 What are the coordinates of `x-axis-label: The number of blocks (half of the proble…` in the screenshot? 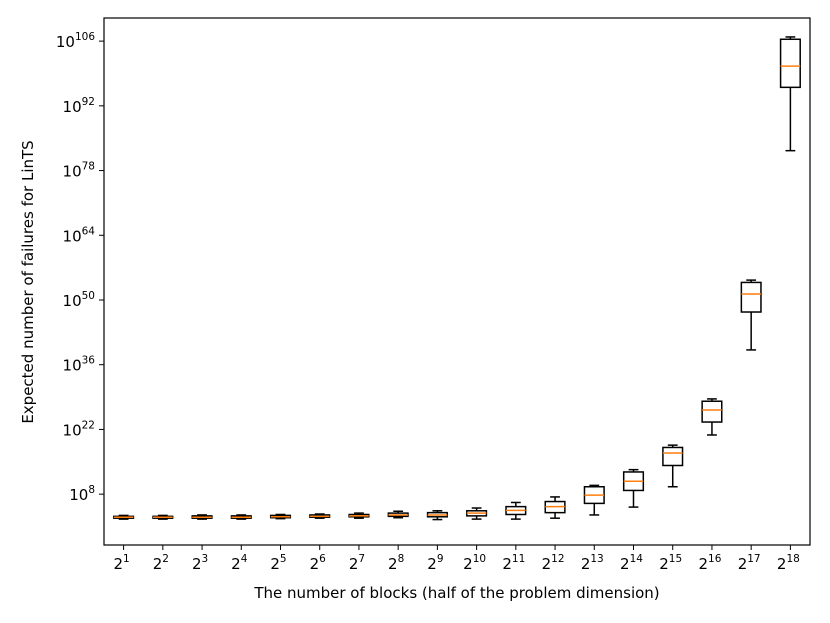 It's located at (456, 593).